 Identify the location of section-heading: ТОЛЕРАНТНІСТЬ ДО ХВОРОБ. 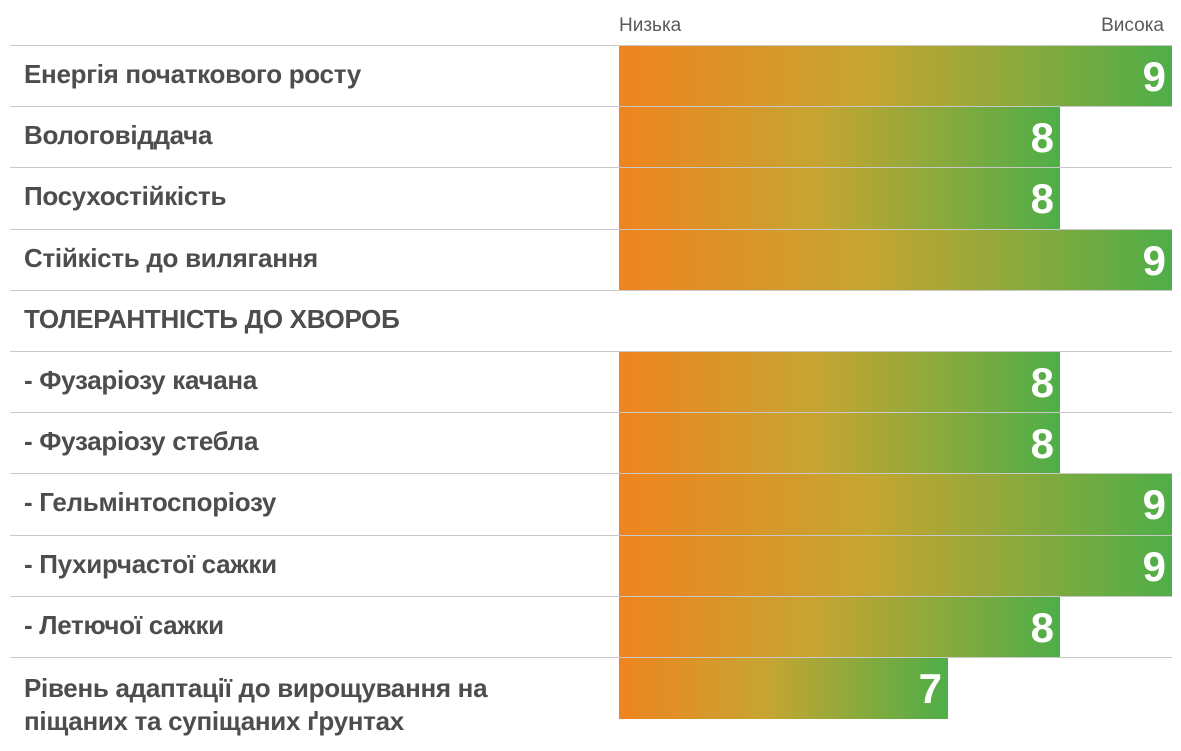
(212, 319).